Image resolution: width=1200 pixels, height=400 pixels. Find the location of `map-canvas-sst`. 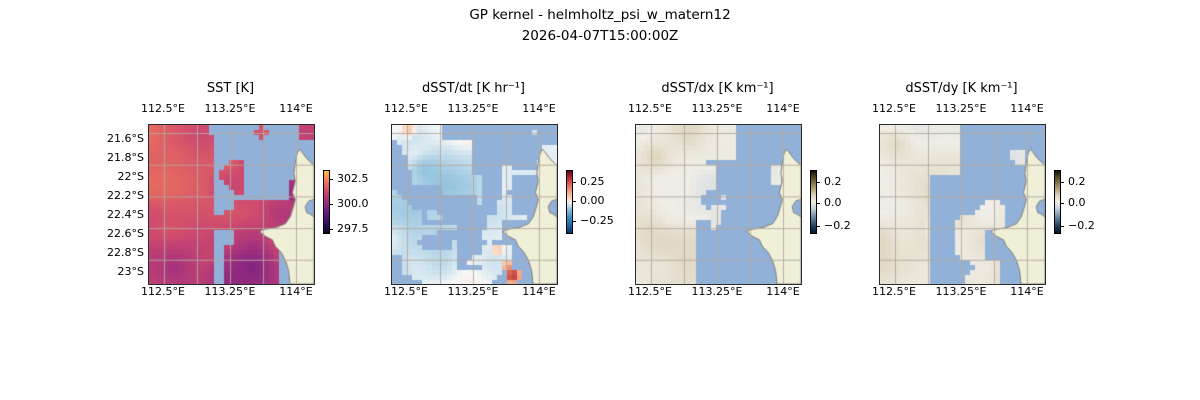

map-canvas-sst is located at coordinates (231, 204).